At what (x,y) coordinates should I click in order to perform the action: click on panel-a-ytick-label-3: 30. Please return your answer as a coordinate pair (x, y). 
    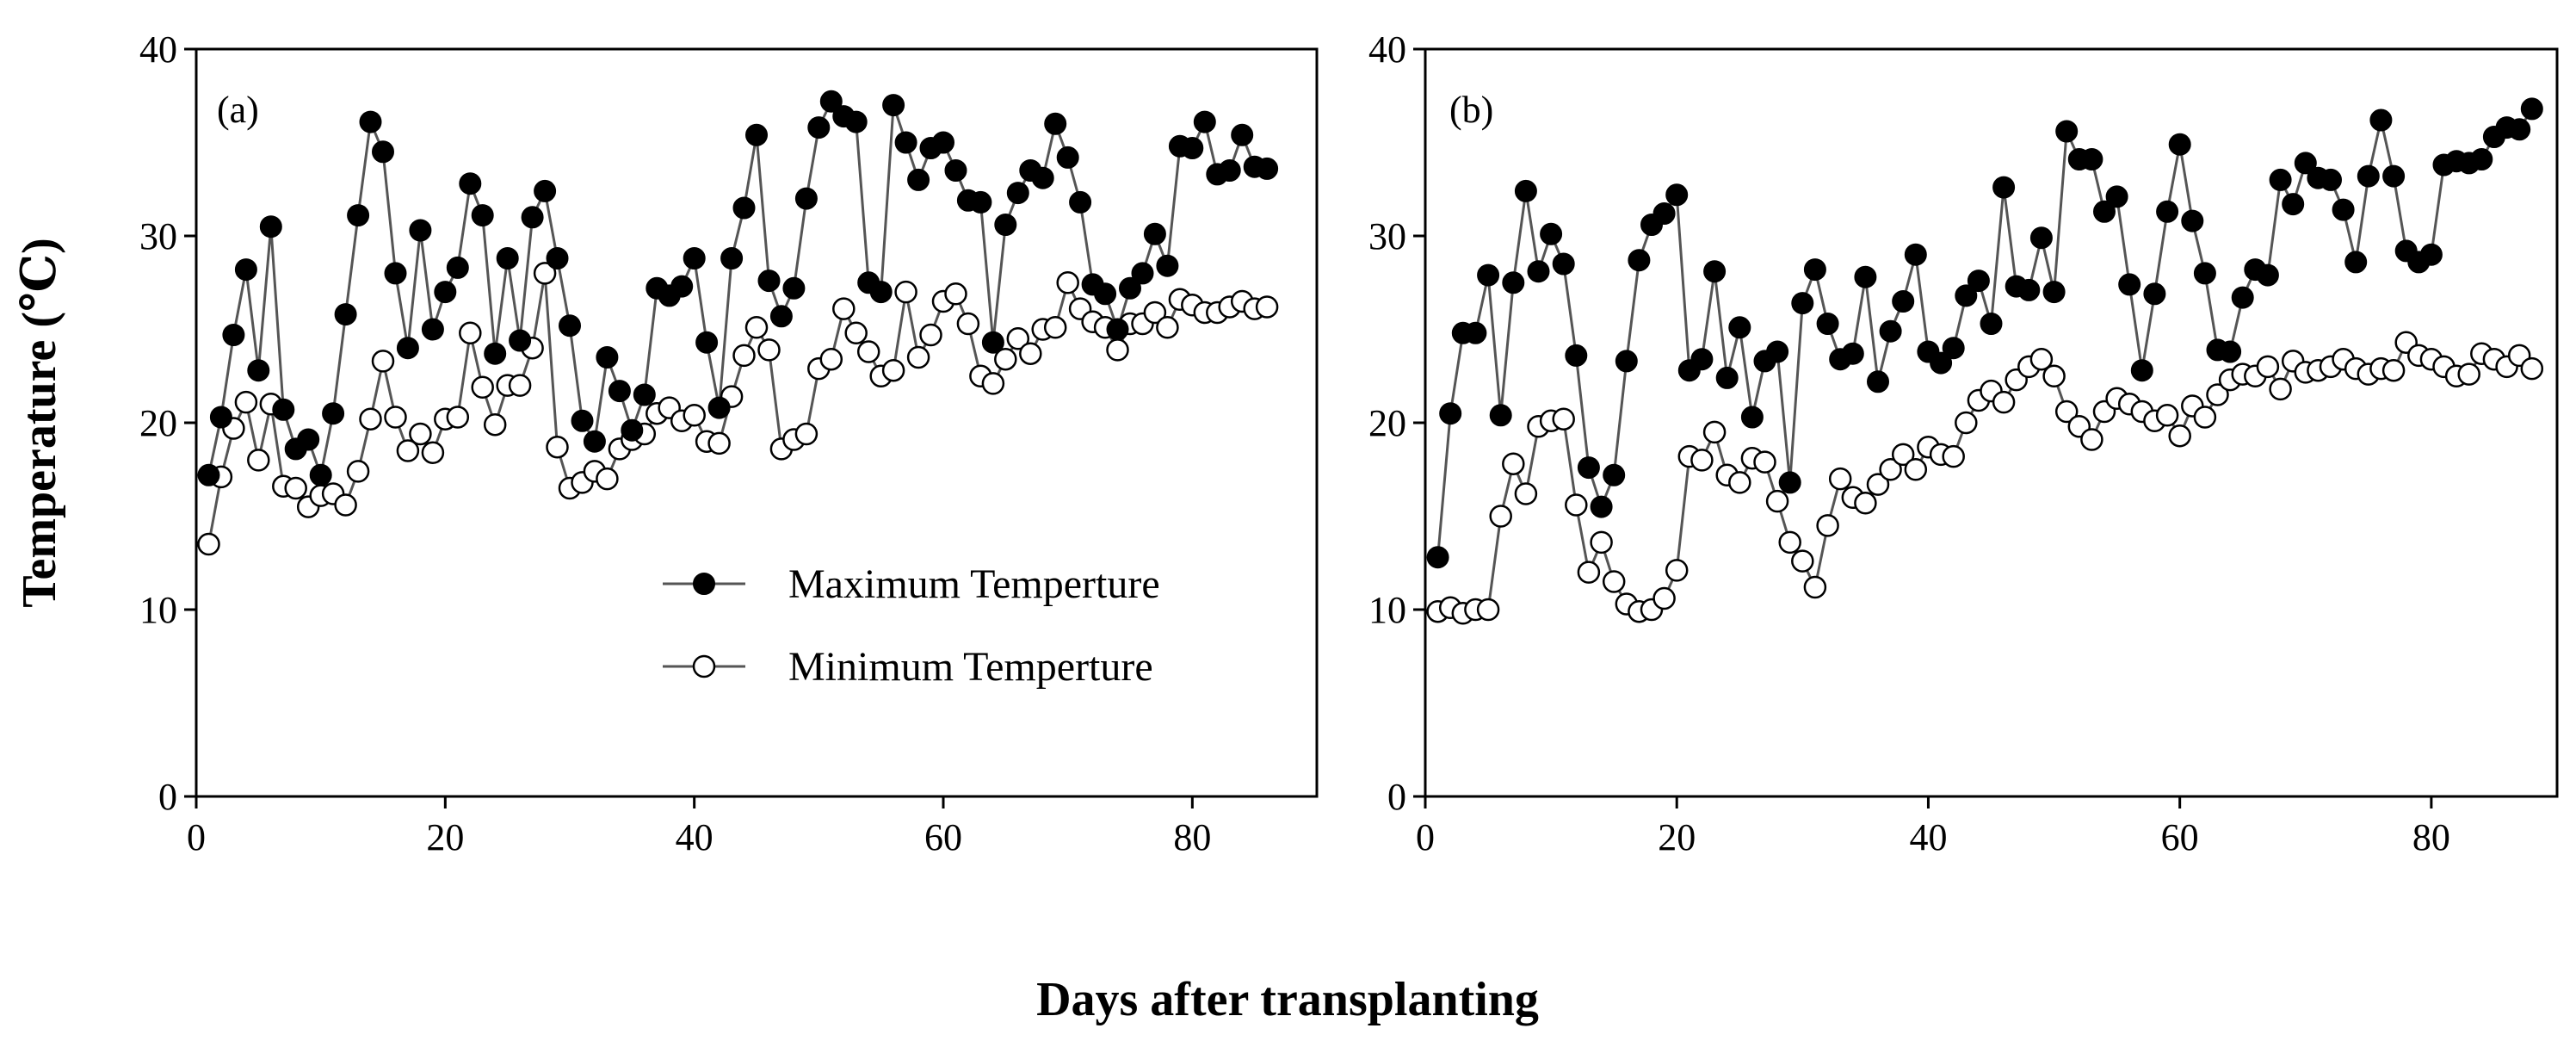
    Looking at the image, I should click on (158, 236).